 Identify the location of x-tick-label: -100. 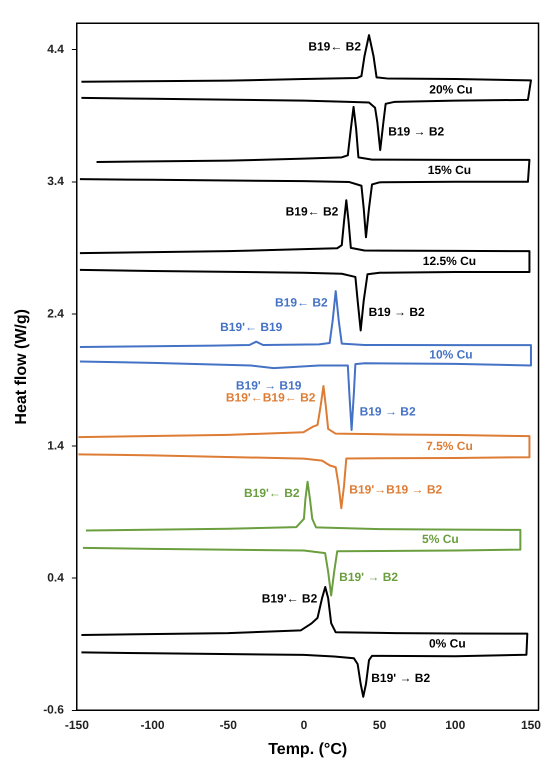
(152, 725).